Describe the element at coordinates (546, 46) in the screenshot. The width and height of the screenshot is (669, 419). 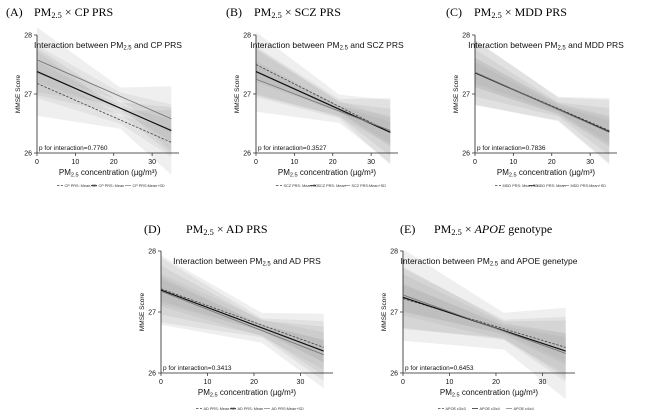
I see `plot-inner-title: Interaction between PM2.5 and MDD PRS` at that location.